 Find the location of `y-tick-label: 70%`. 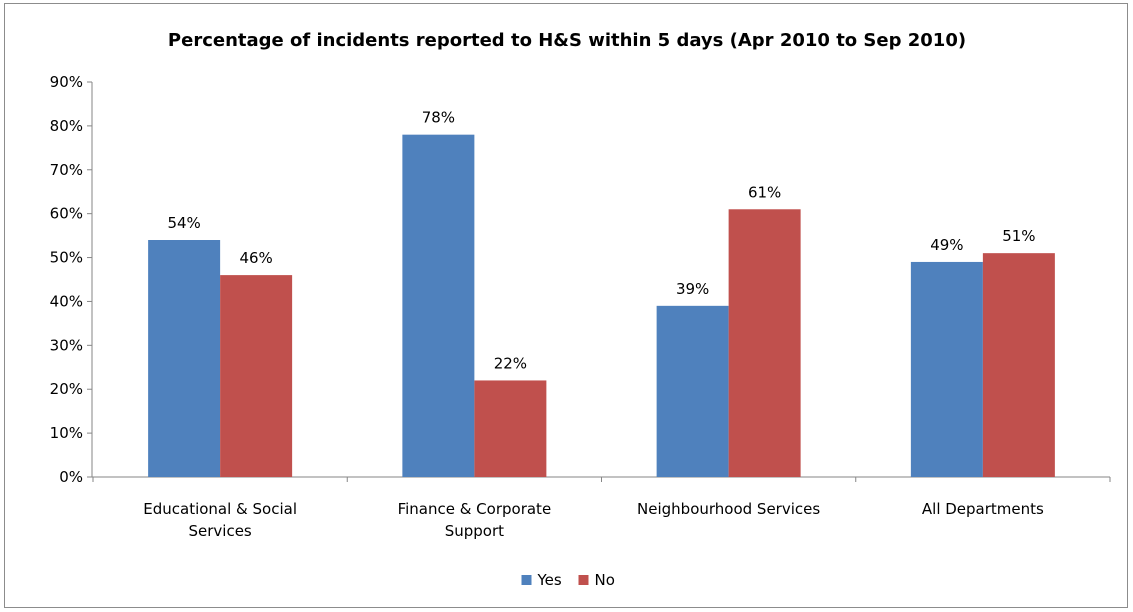

y-tick-label: 70% is located at coordinates (66, 170).